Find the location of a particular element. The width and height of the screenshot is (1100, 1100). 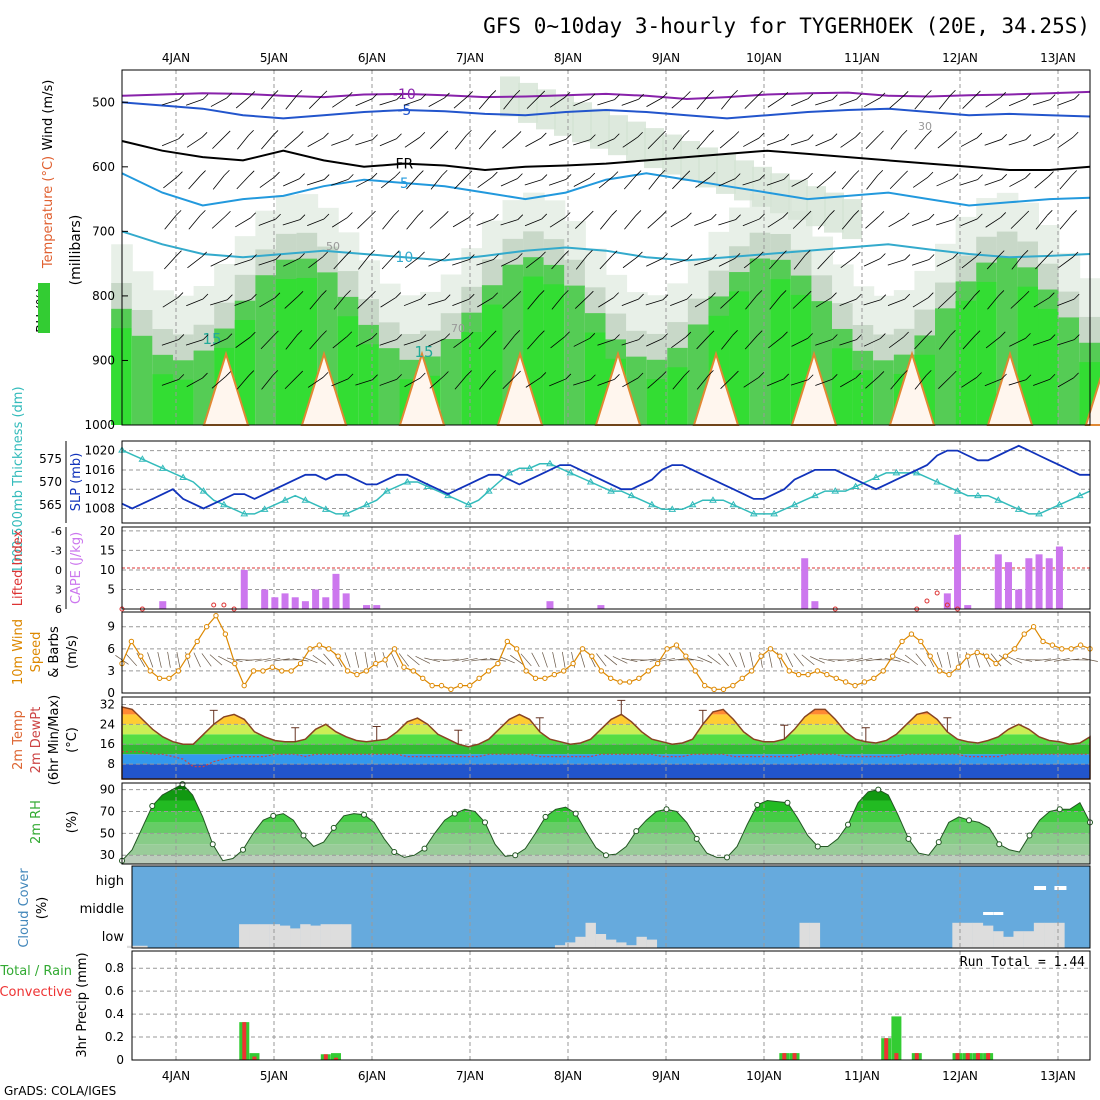

precip-tick: 0.6 is located at coordinates (114, 991).